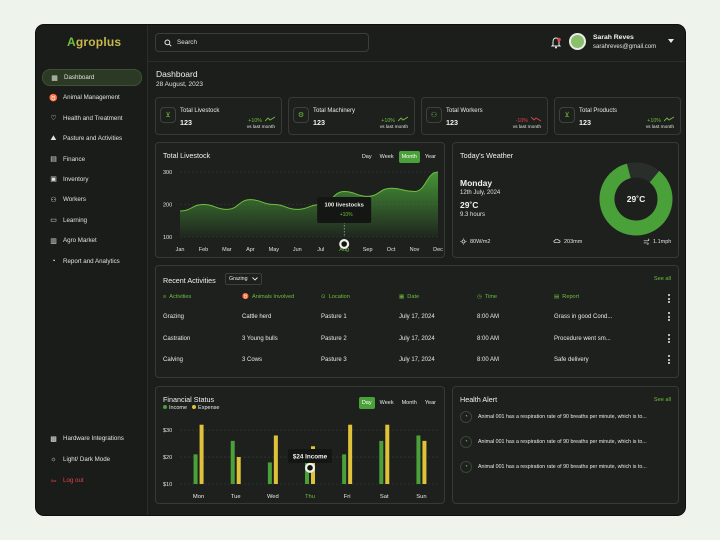 This screenshot has height=540, width=720. Describe the element at coordinates (268, 297) in the screenshot. I see `column-header-animals-involved: ♉ Animals Involved` at that location.